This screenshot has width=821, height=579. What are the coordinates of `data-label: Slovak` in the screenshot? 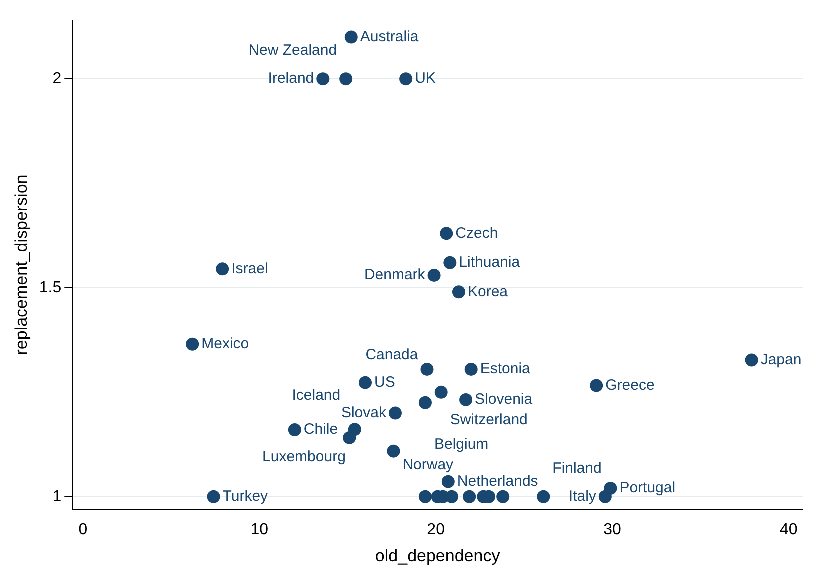 It's located at (364, 413).